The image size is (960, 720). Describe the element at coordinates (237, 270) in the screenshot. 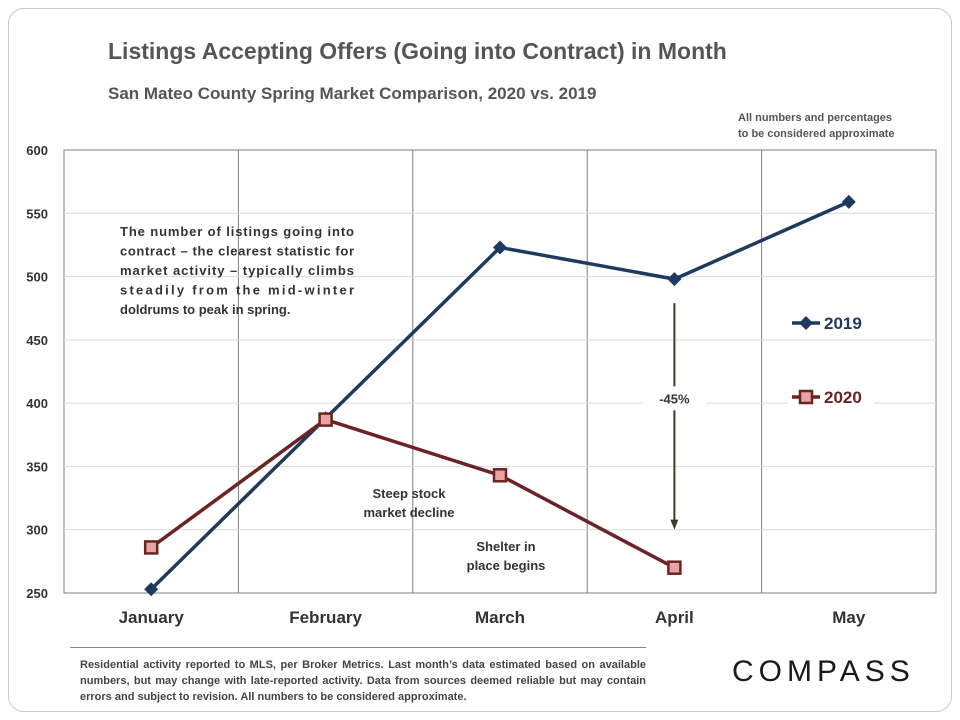

I see `note-line: market activity – typically climbs` at that location.